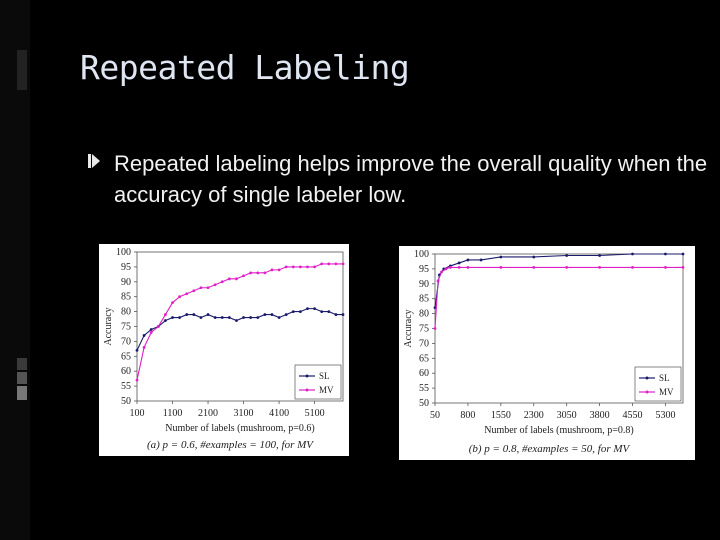 The width and height of the screenshot is (720, 540). I want to click on y-tick-label: 60, so click(126, 371).